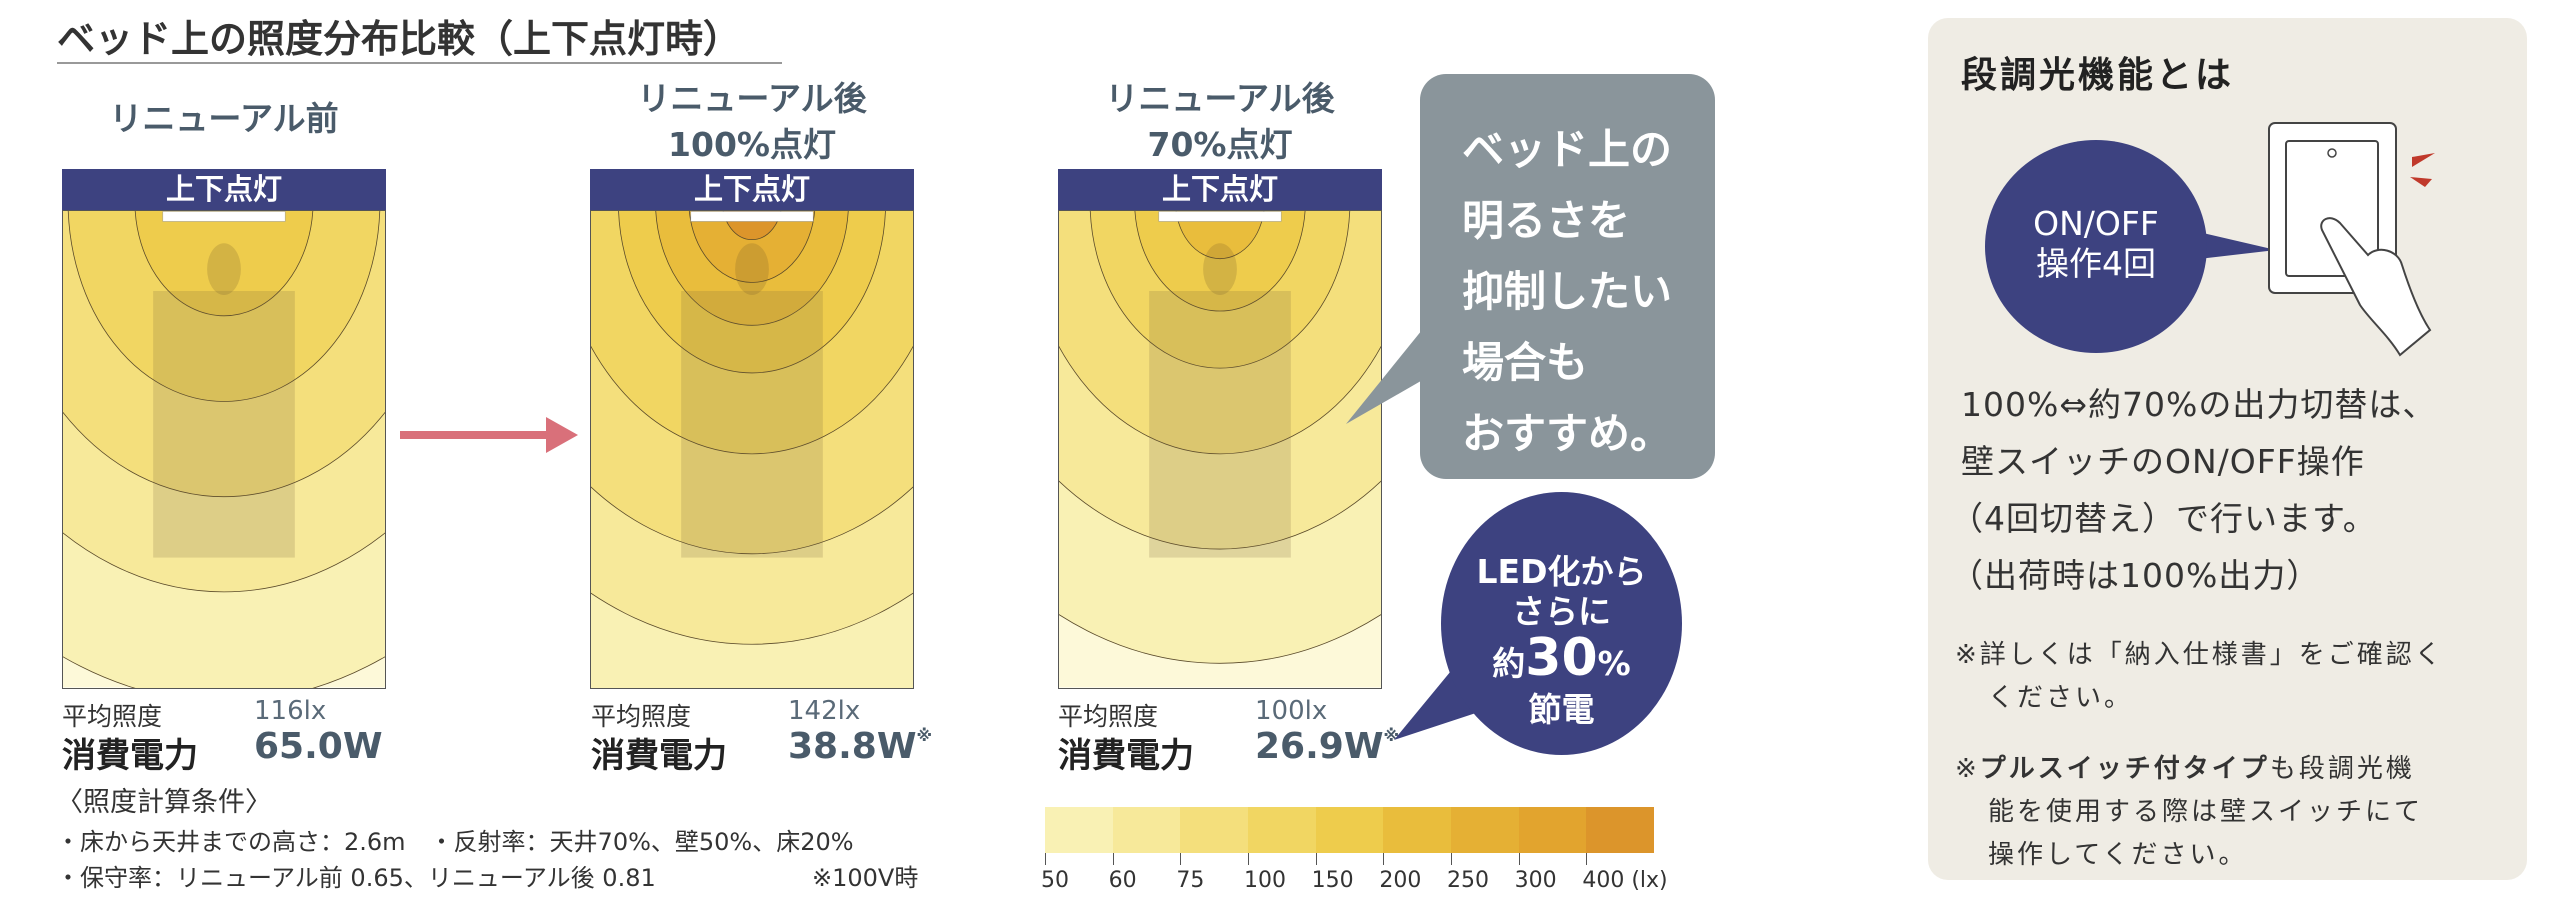 This screenshot has height=900, width=2560. What do you see at coordinates (1190, 880) in the screenshot?
I see `scale-label: 75` at bounding box center [1190, 880].